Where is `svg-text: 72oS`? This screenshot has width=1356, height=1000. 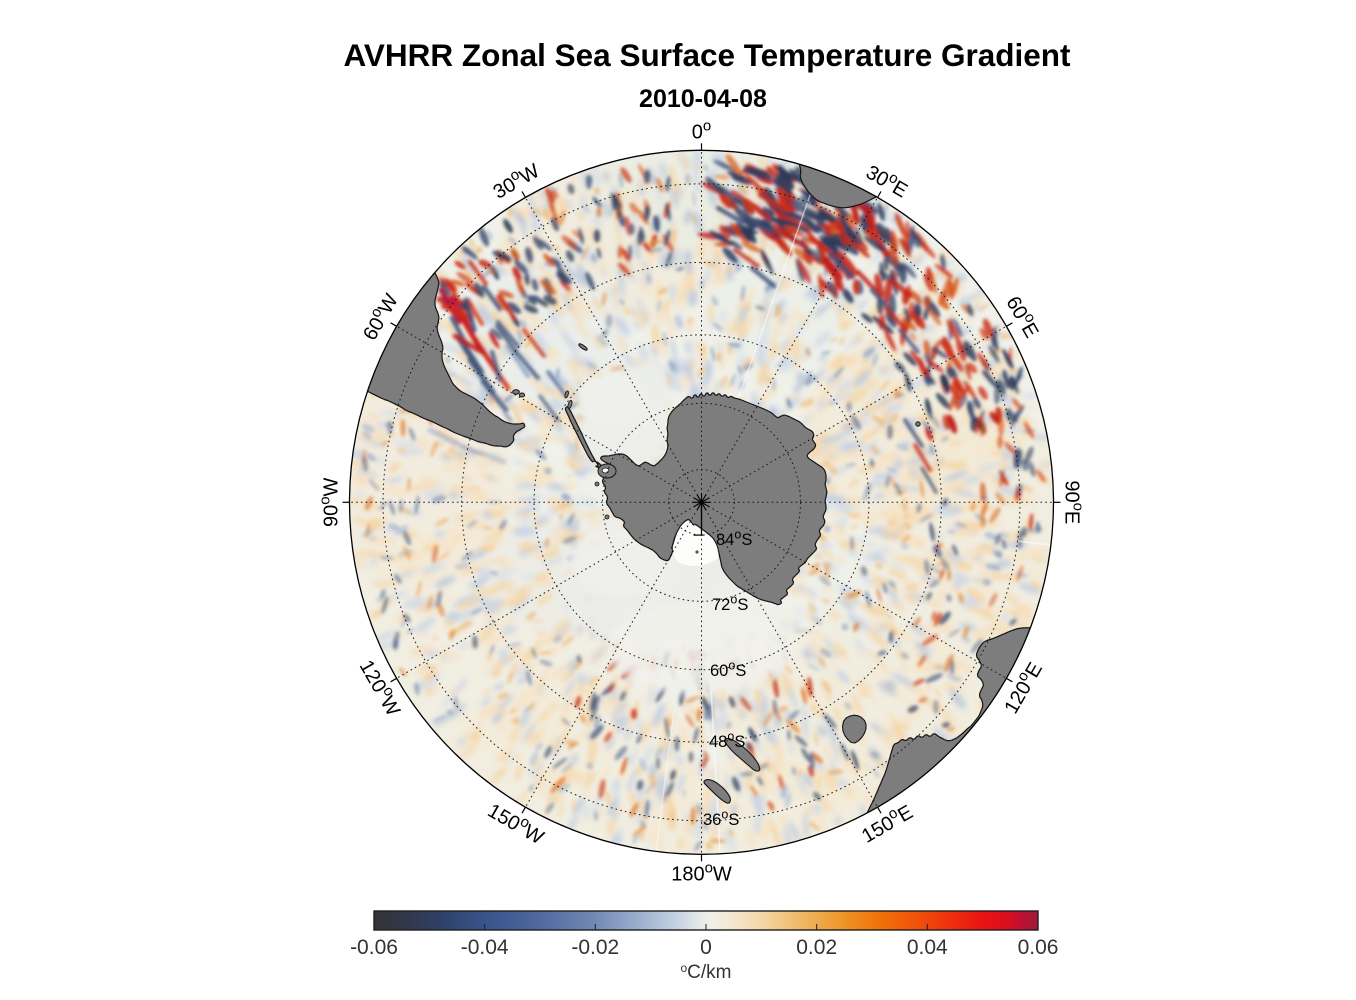
svg-text: 72oS is located at coordinates (730, 604).